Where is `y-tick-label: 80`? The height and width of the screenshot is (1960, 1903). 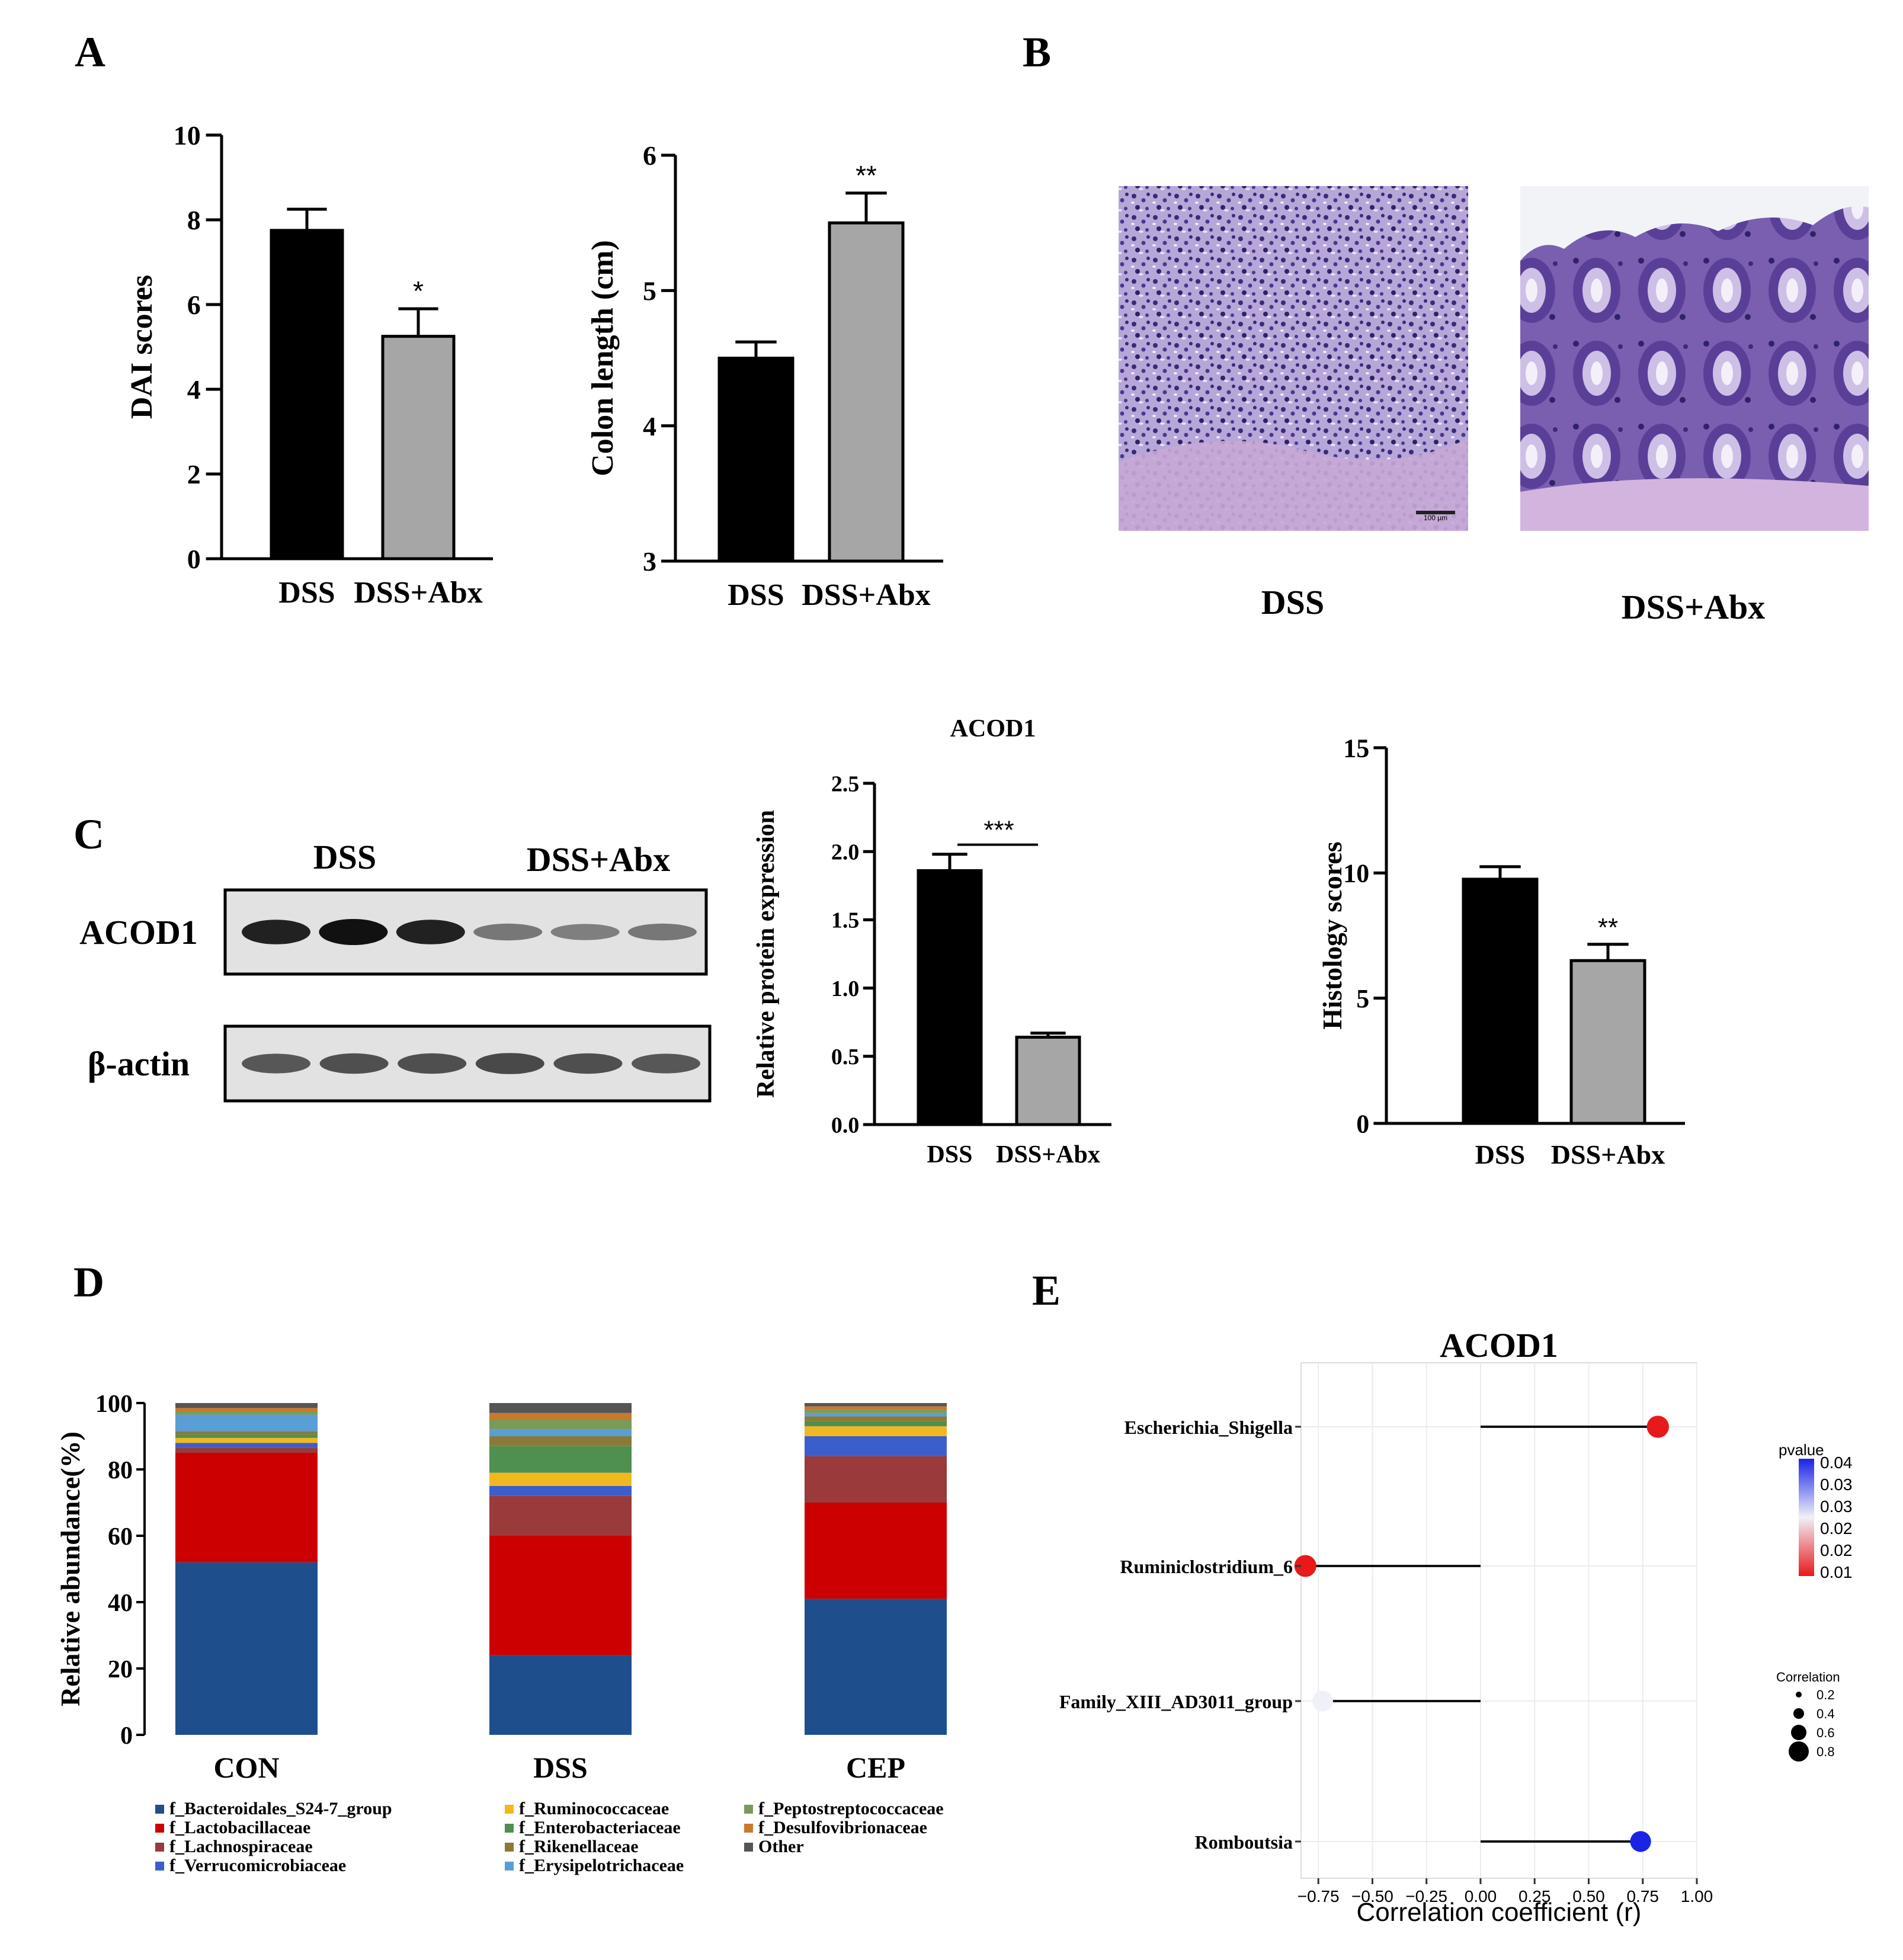 y-tick-label: 80 is located at coordinates (121, 1470).